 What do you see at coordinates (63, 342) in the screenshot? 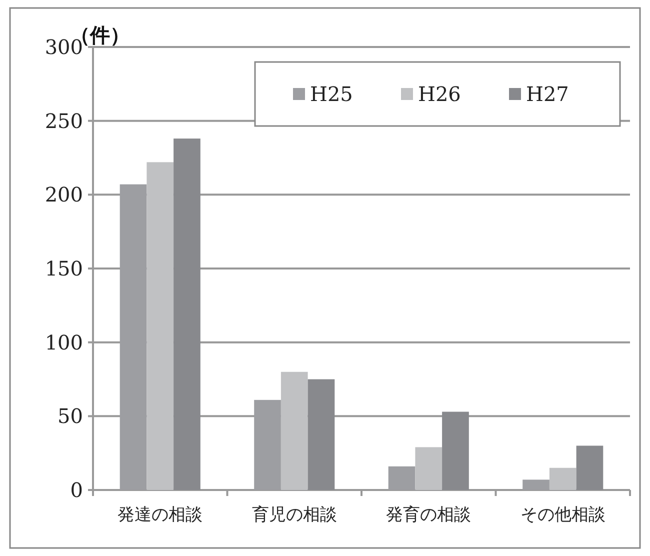
I see `y-tick-label: 100` at bounding box center [63, 342].